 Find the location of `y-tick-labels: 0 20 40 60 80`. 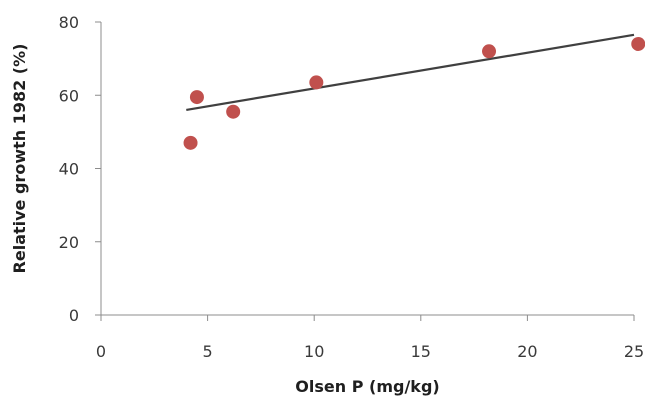

y-tick-labels: 0 20 40 60 80 is located at coordinates (80, 169).